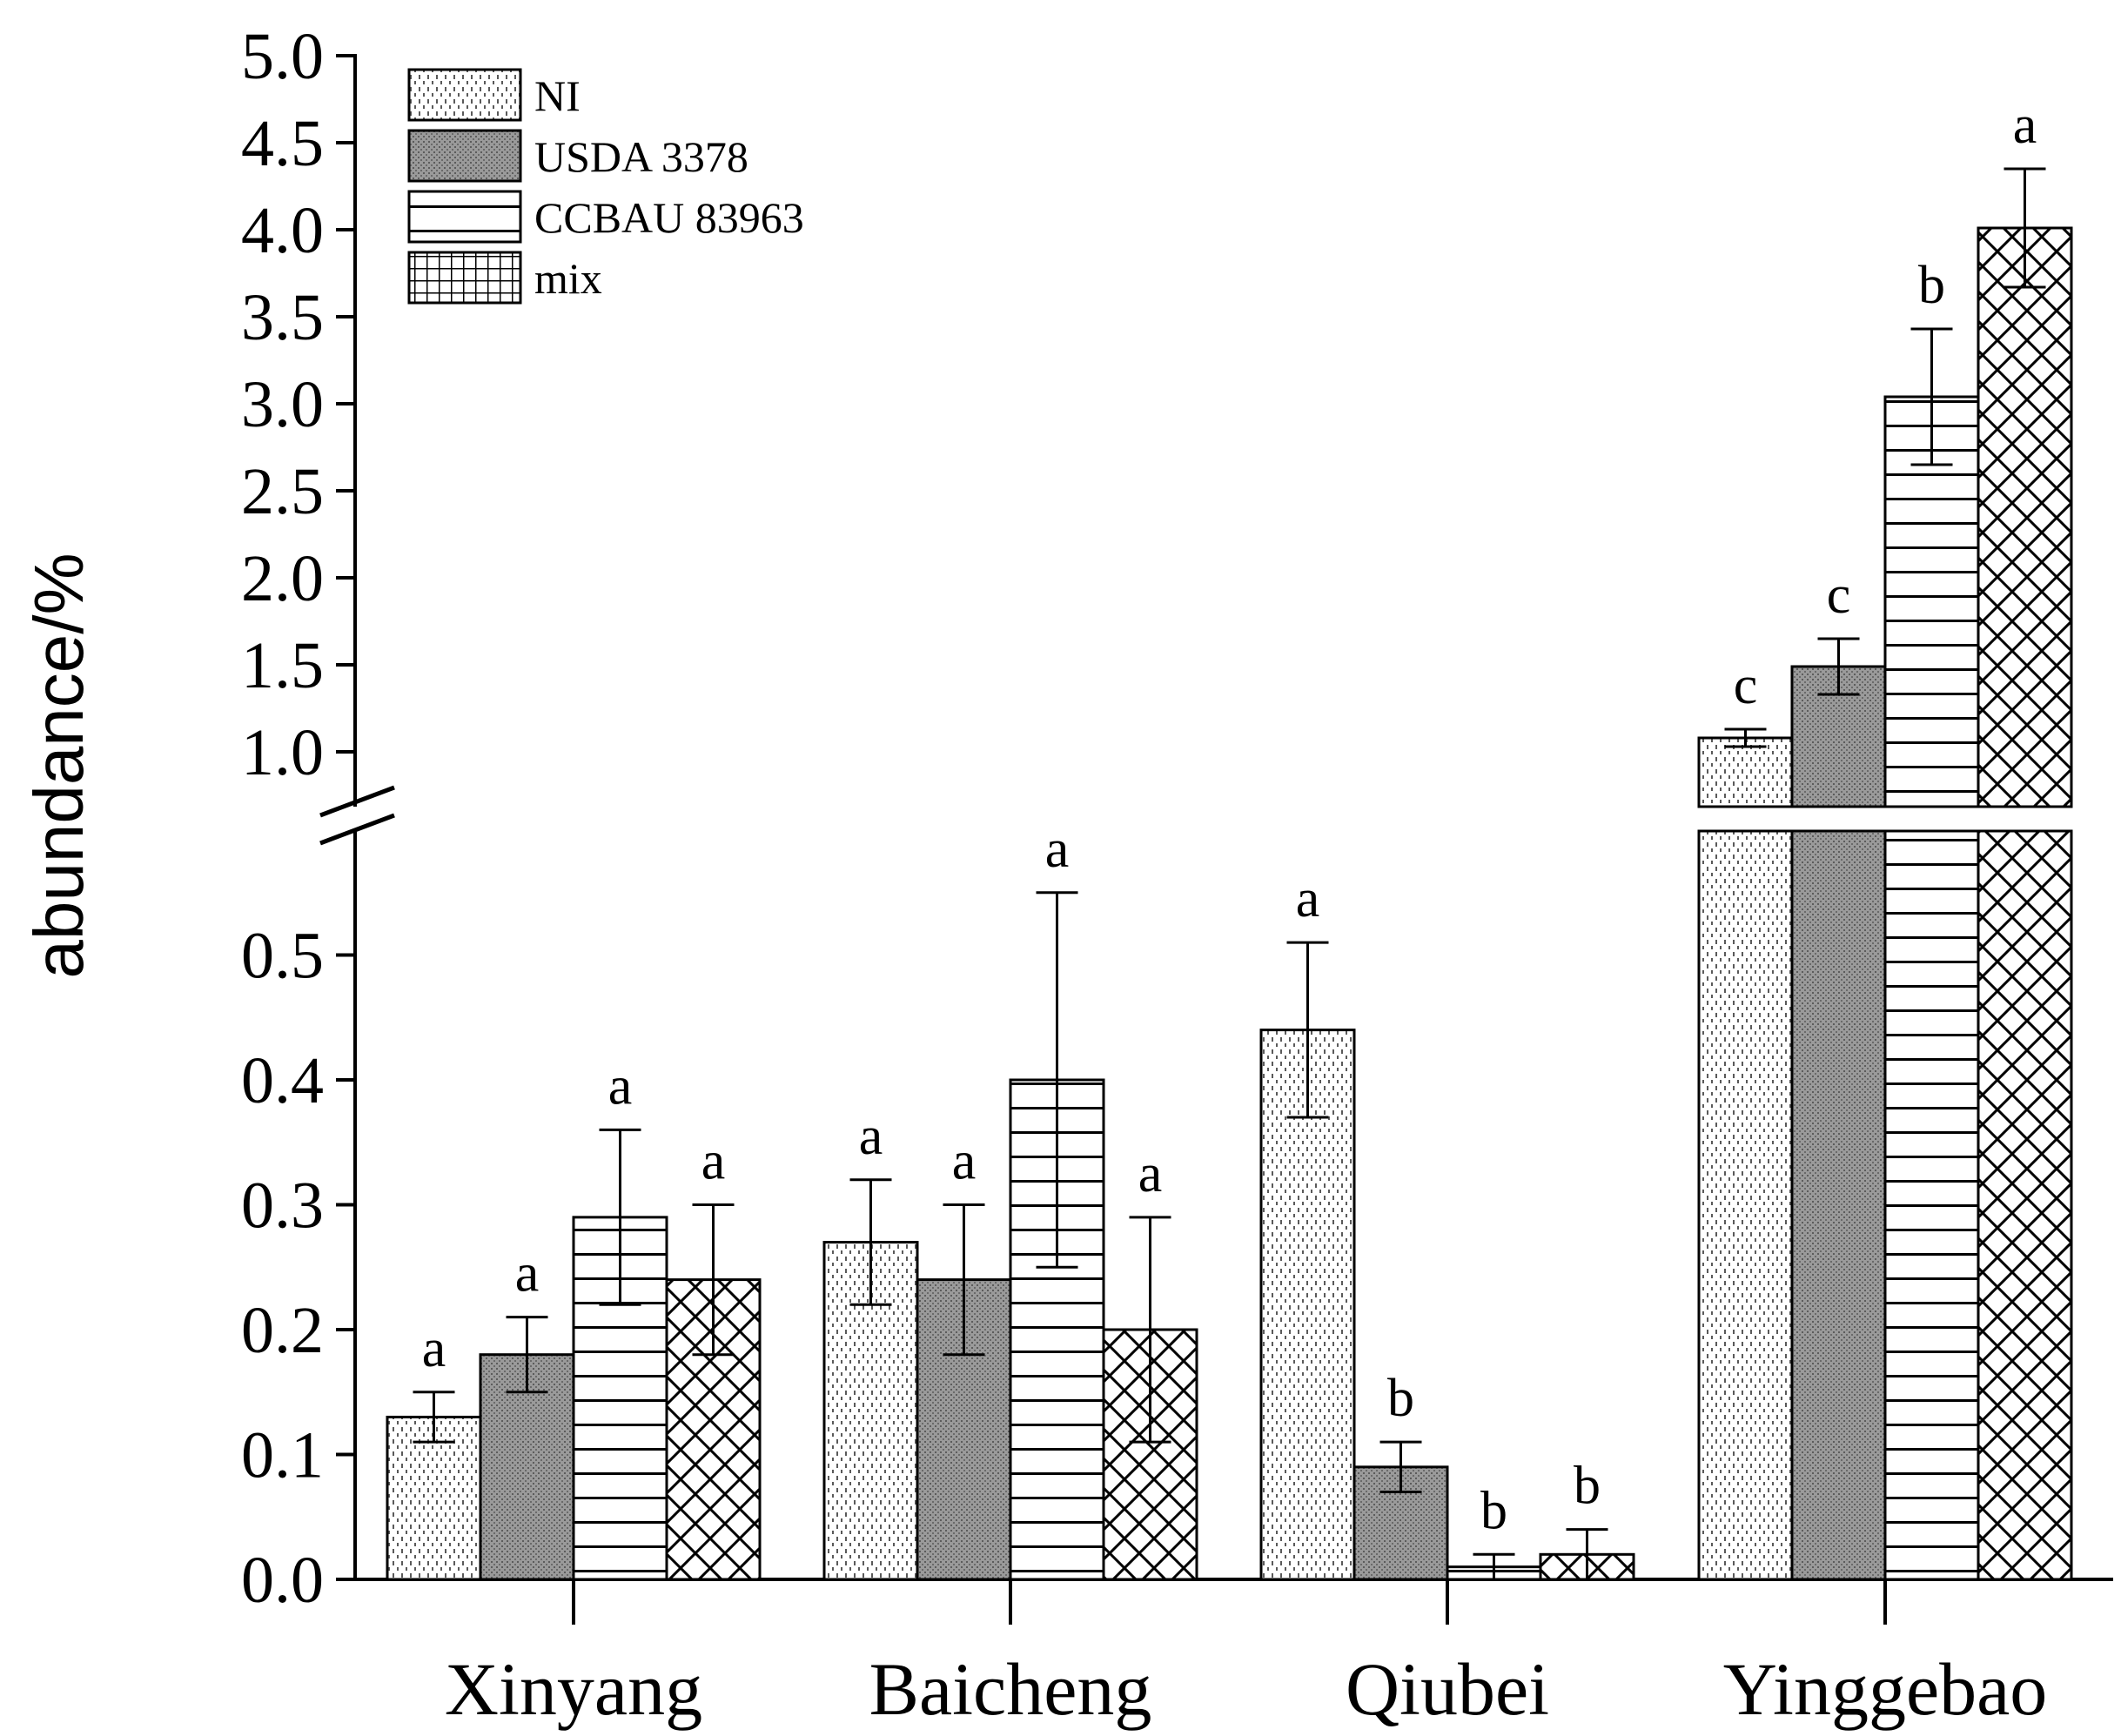 Image resolution: width=2121 pixels, height=1736 pixels. Describe the element at coordinates (282, 1455) in the screenshot. I see `y-tick-label: 0.1` at that location.